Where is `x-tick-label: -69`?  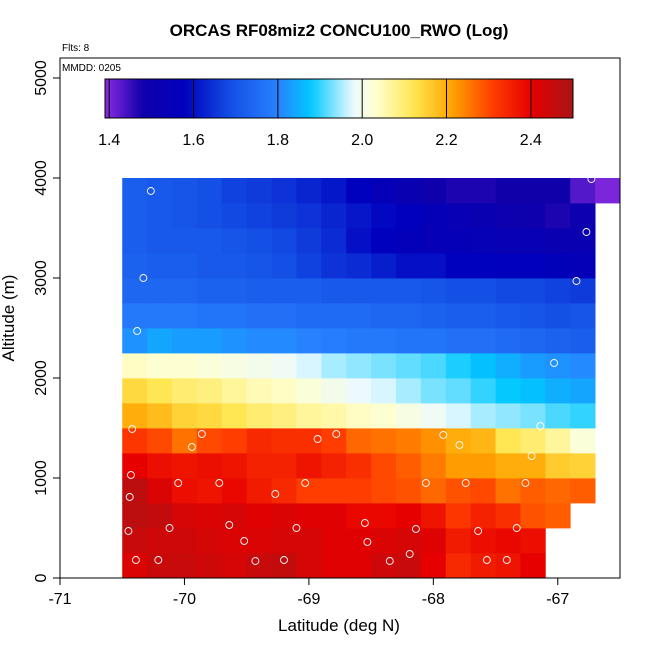
x-tick-label: -69 is located at coordinates (308, 599).